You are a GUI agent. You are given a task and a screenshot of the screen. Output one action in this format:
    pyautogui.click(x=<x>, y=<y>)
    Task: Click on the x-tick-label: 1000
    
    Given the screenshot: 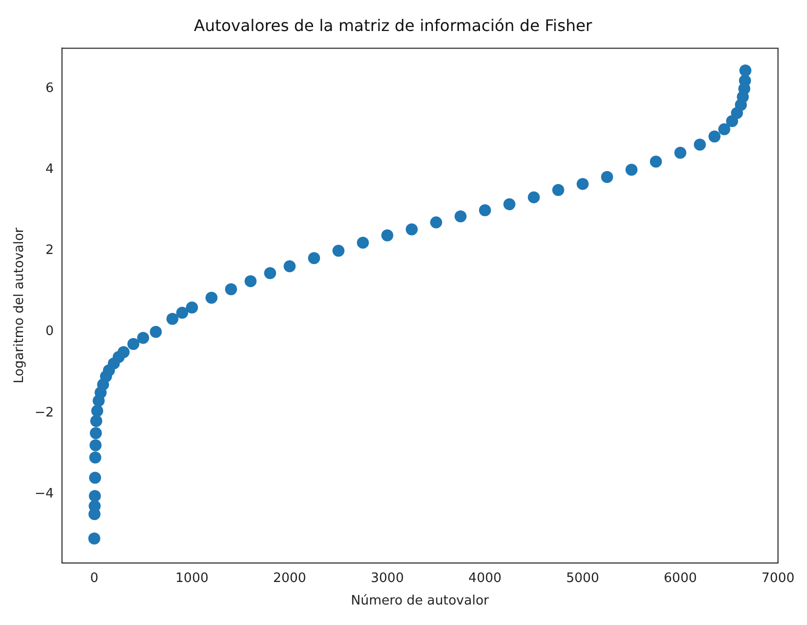 What is the action you would take?
    pyautogui.click(x=192, y=578)
    